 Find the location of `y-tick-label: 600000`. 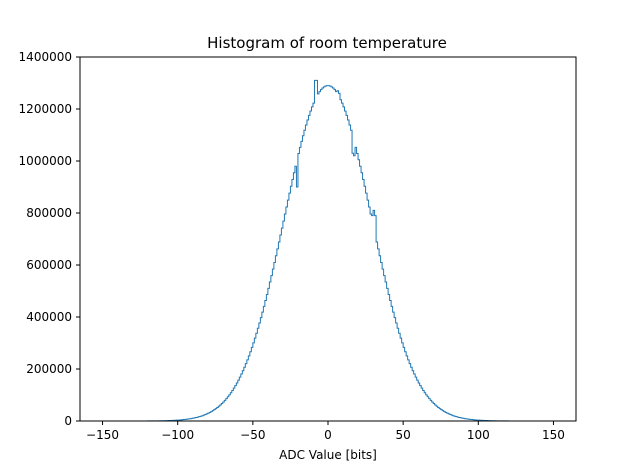

y-tick-label: 600000 is located at coordinates (49, 265).